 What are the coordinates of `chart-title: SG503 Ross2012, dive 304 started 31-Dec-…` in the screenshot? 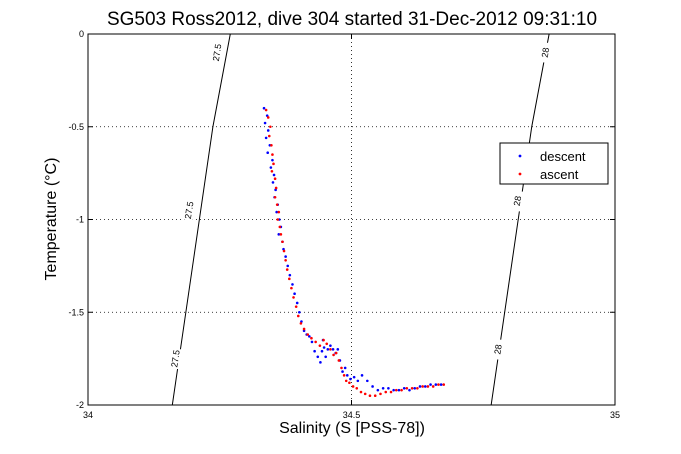 It's located at (352, 19).